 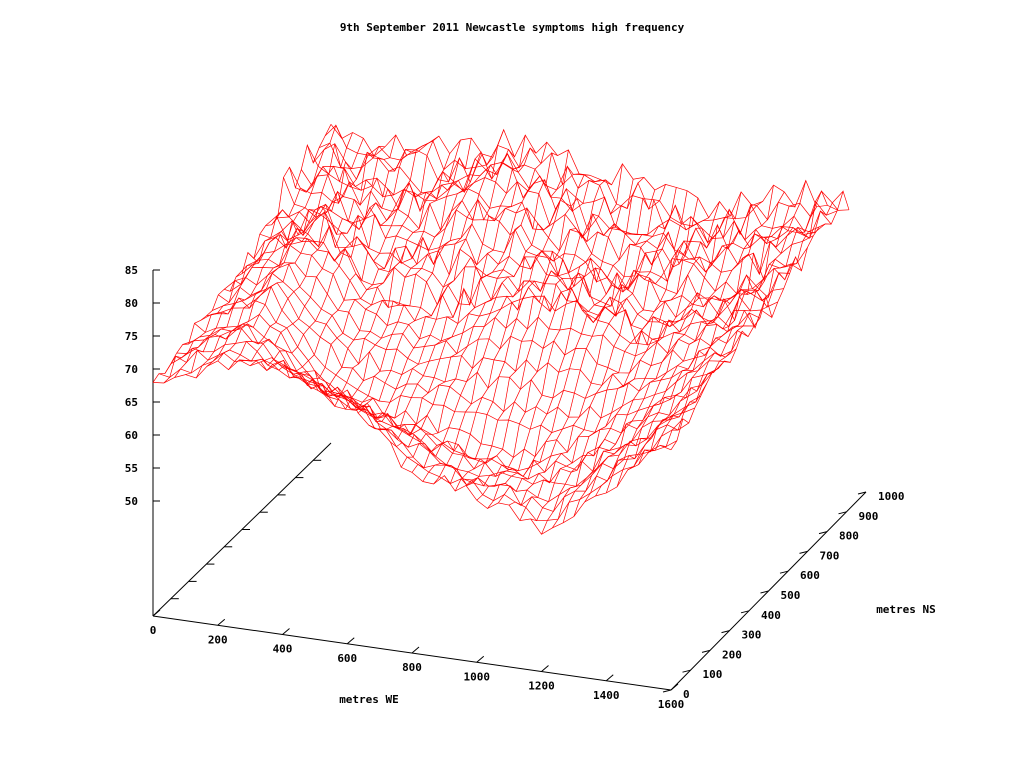 I want to click on x-tick-label: 1200, so click(x=541, y=686).